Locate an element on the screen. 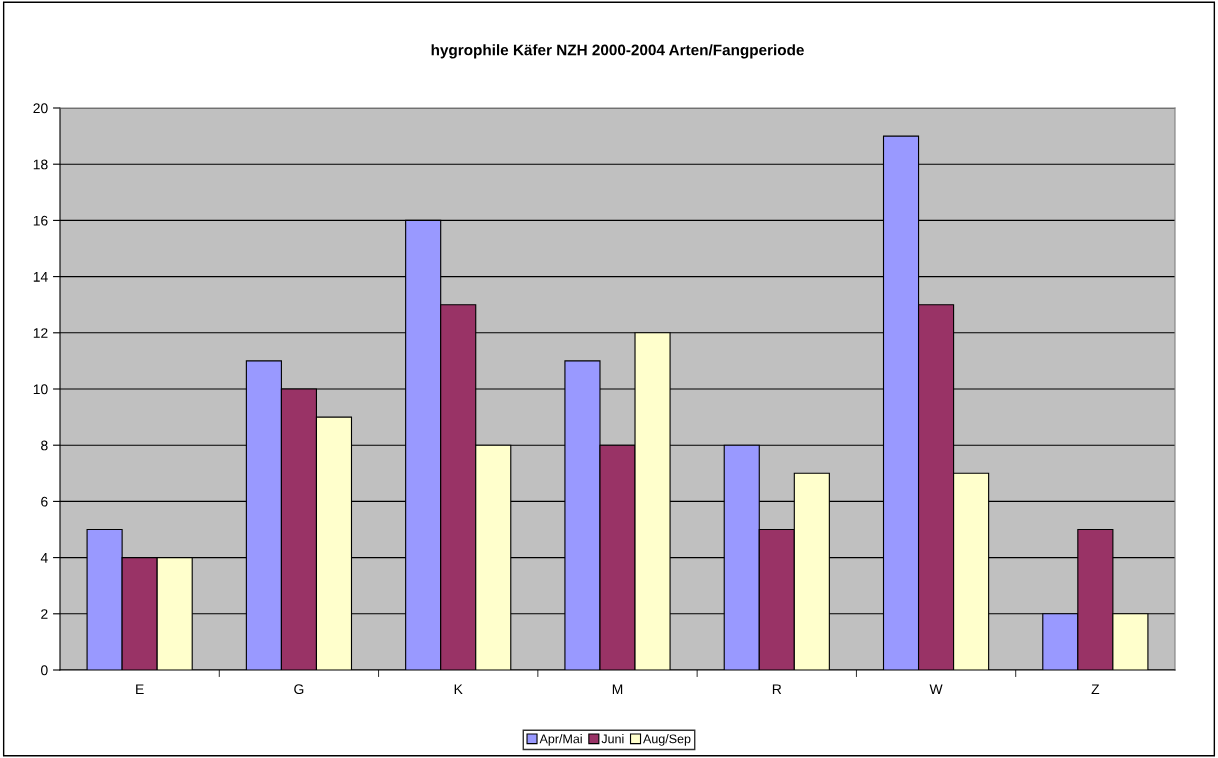  y-tick-label: 18 is located at coordinates (40, 164).